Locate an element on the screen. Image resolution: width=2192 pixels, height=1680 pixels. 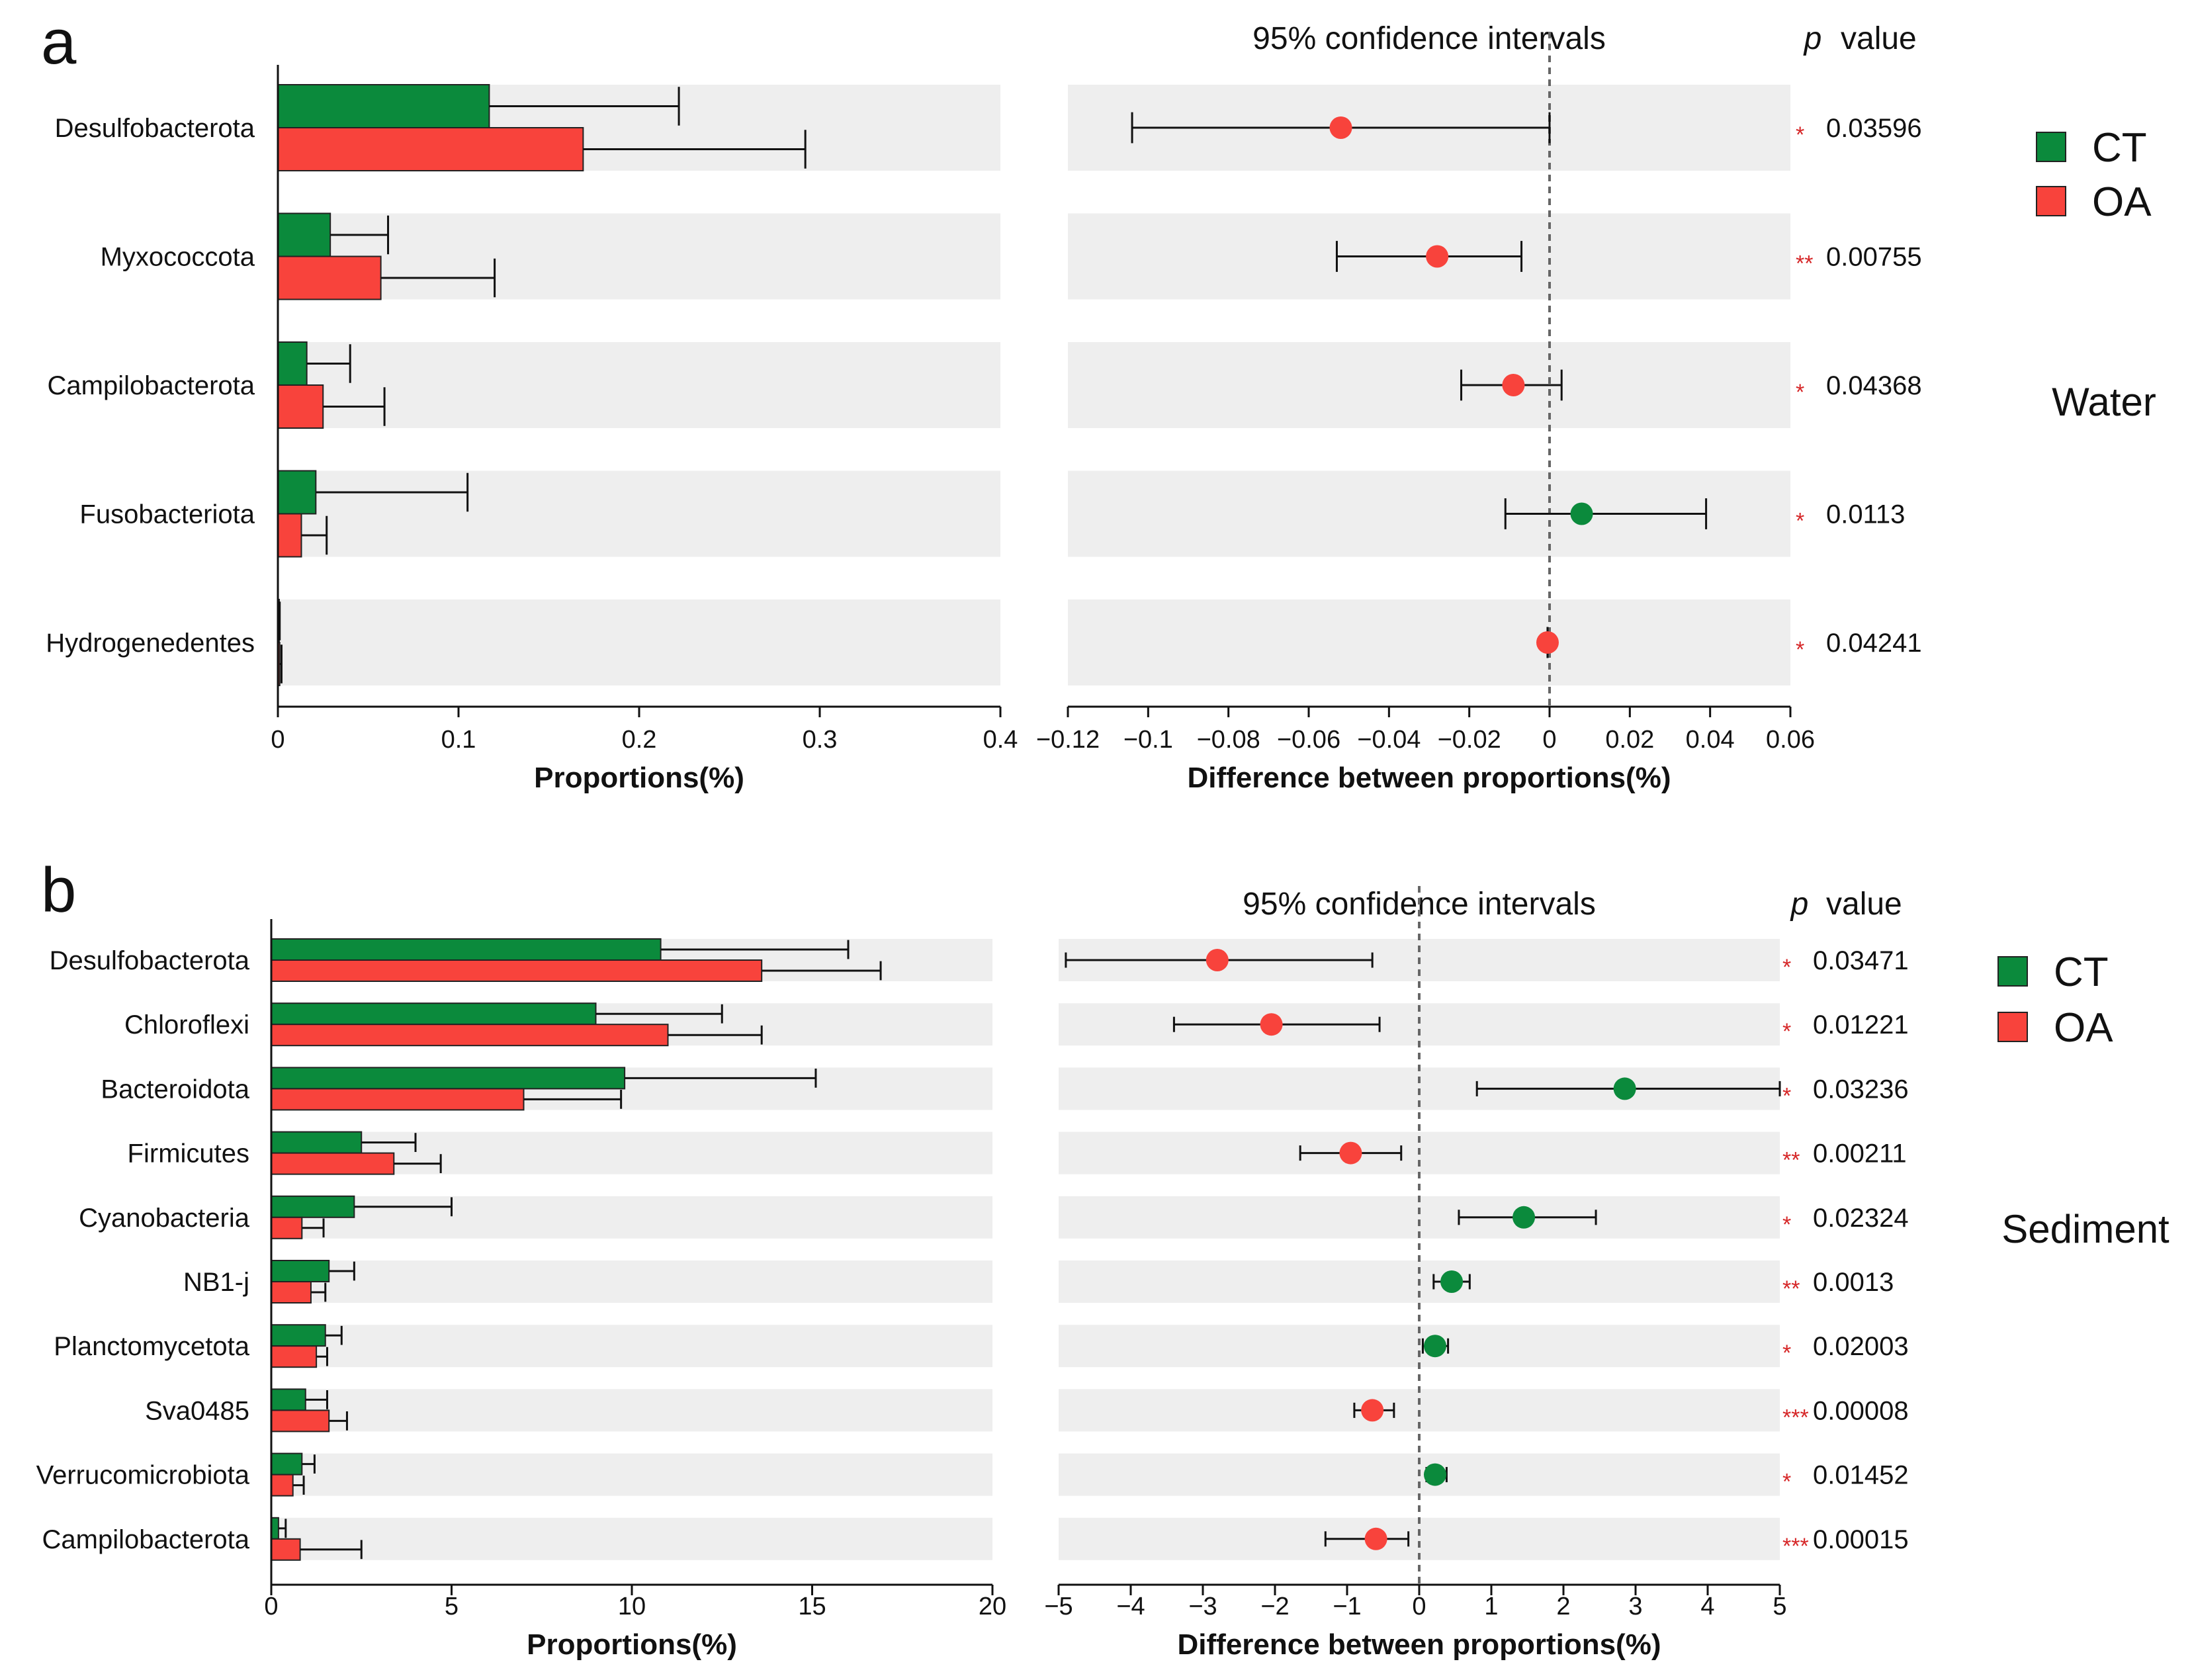
category-label: Chloroflexi is located at coordinates (186, 1024).